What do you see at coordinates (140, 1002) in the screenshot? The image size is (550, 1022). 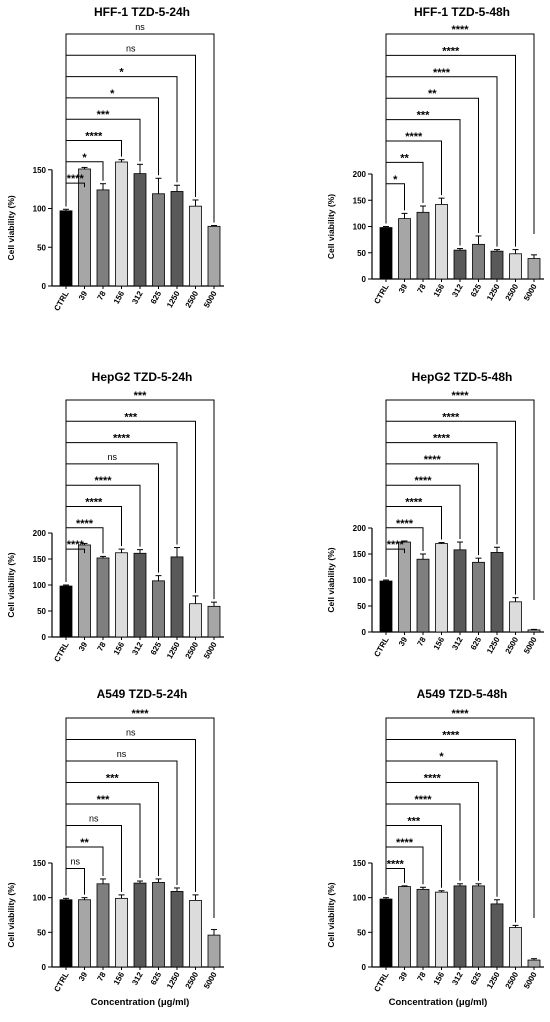 I see `x-axis-label-left: Concentration (μg/ml)` at bounding box center [140, 1002].